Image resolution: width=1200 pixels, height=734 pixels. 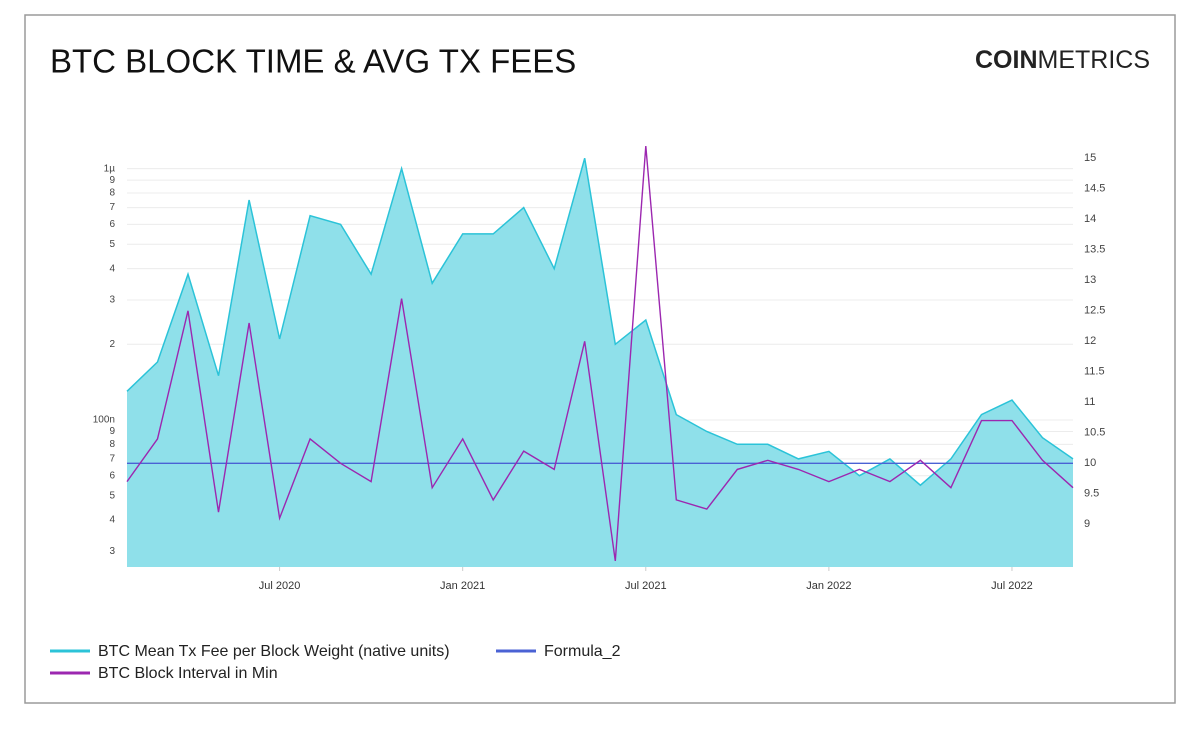 What do you see at coordinates (1094, 311) in the screenshot?
I see `y2-tick-label: 12.5` at bounding box center [1094, 311].